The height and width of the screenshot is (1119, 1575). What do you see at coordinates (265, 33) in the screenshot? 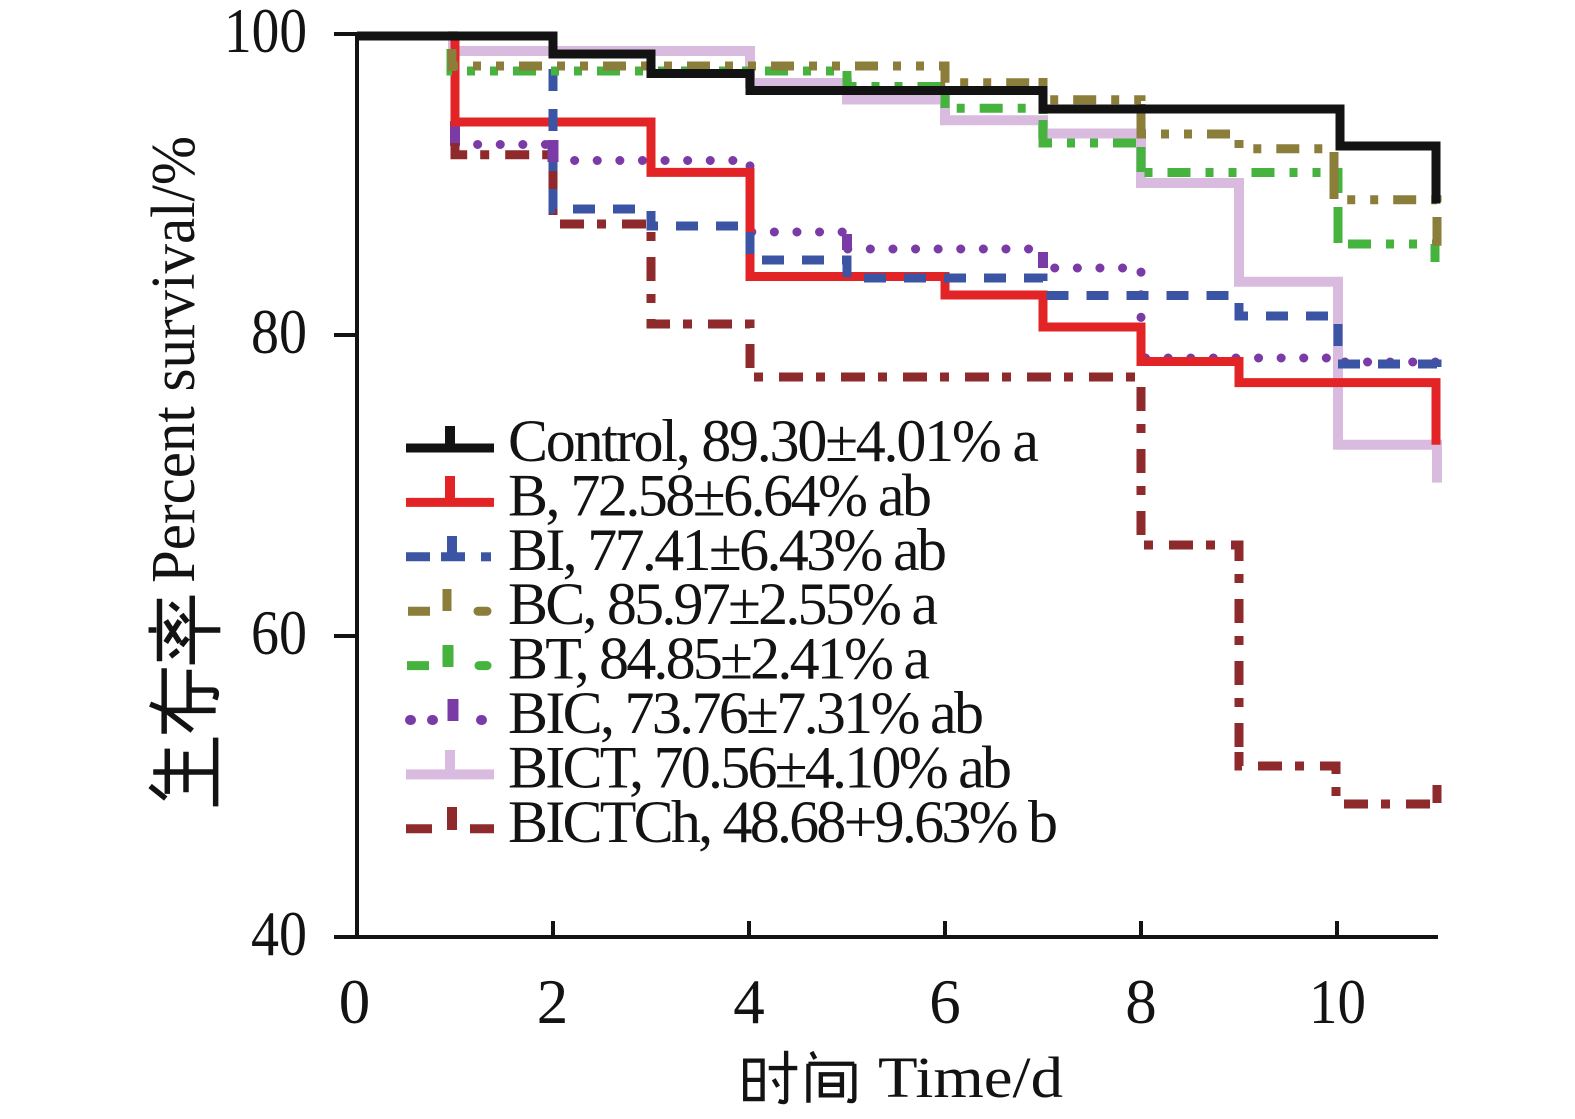
I see `svg-text: 100` at bounding box center [265, 33].